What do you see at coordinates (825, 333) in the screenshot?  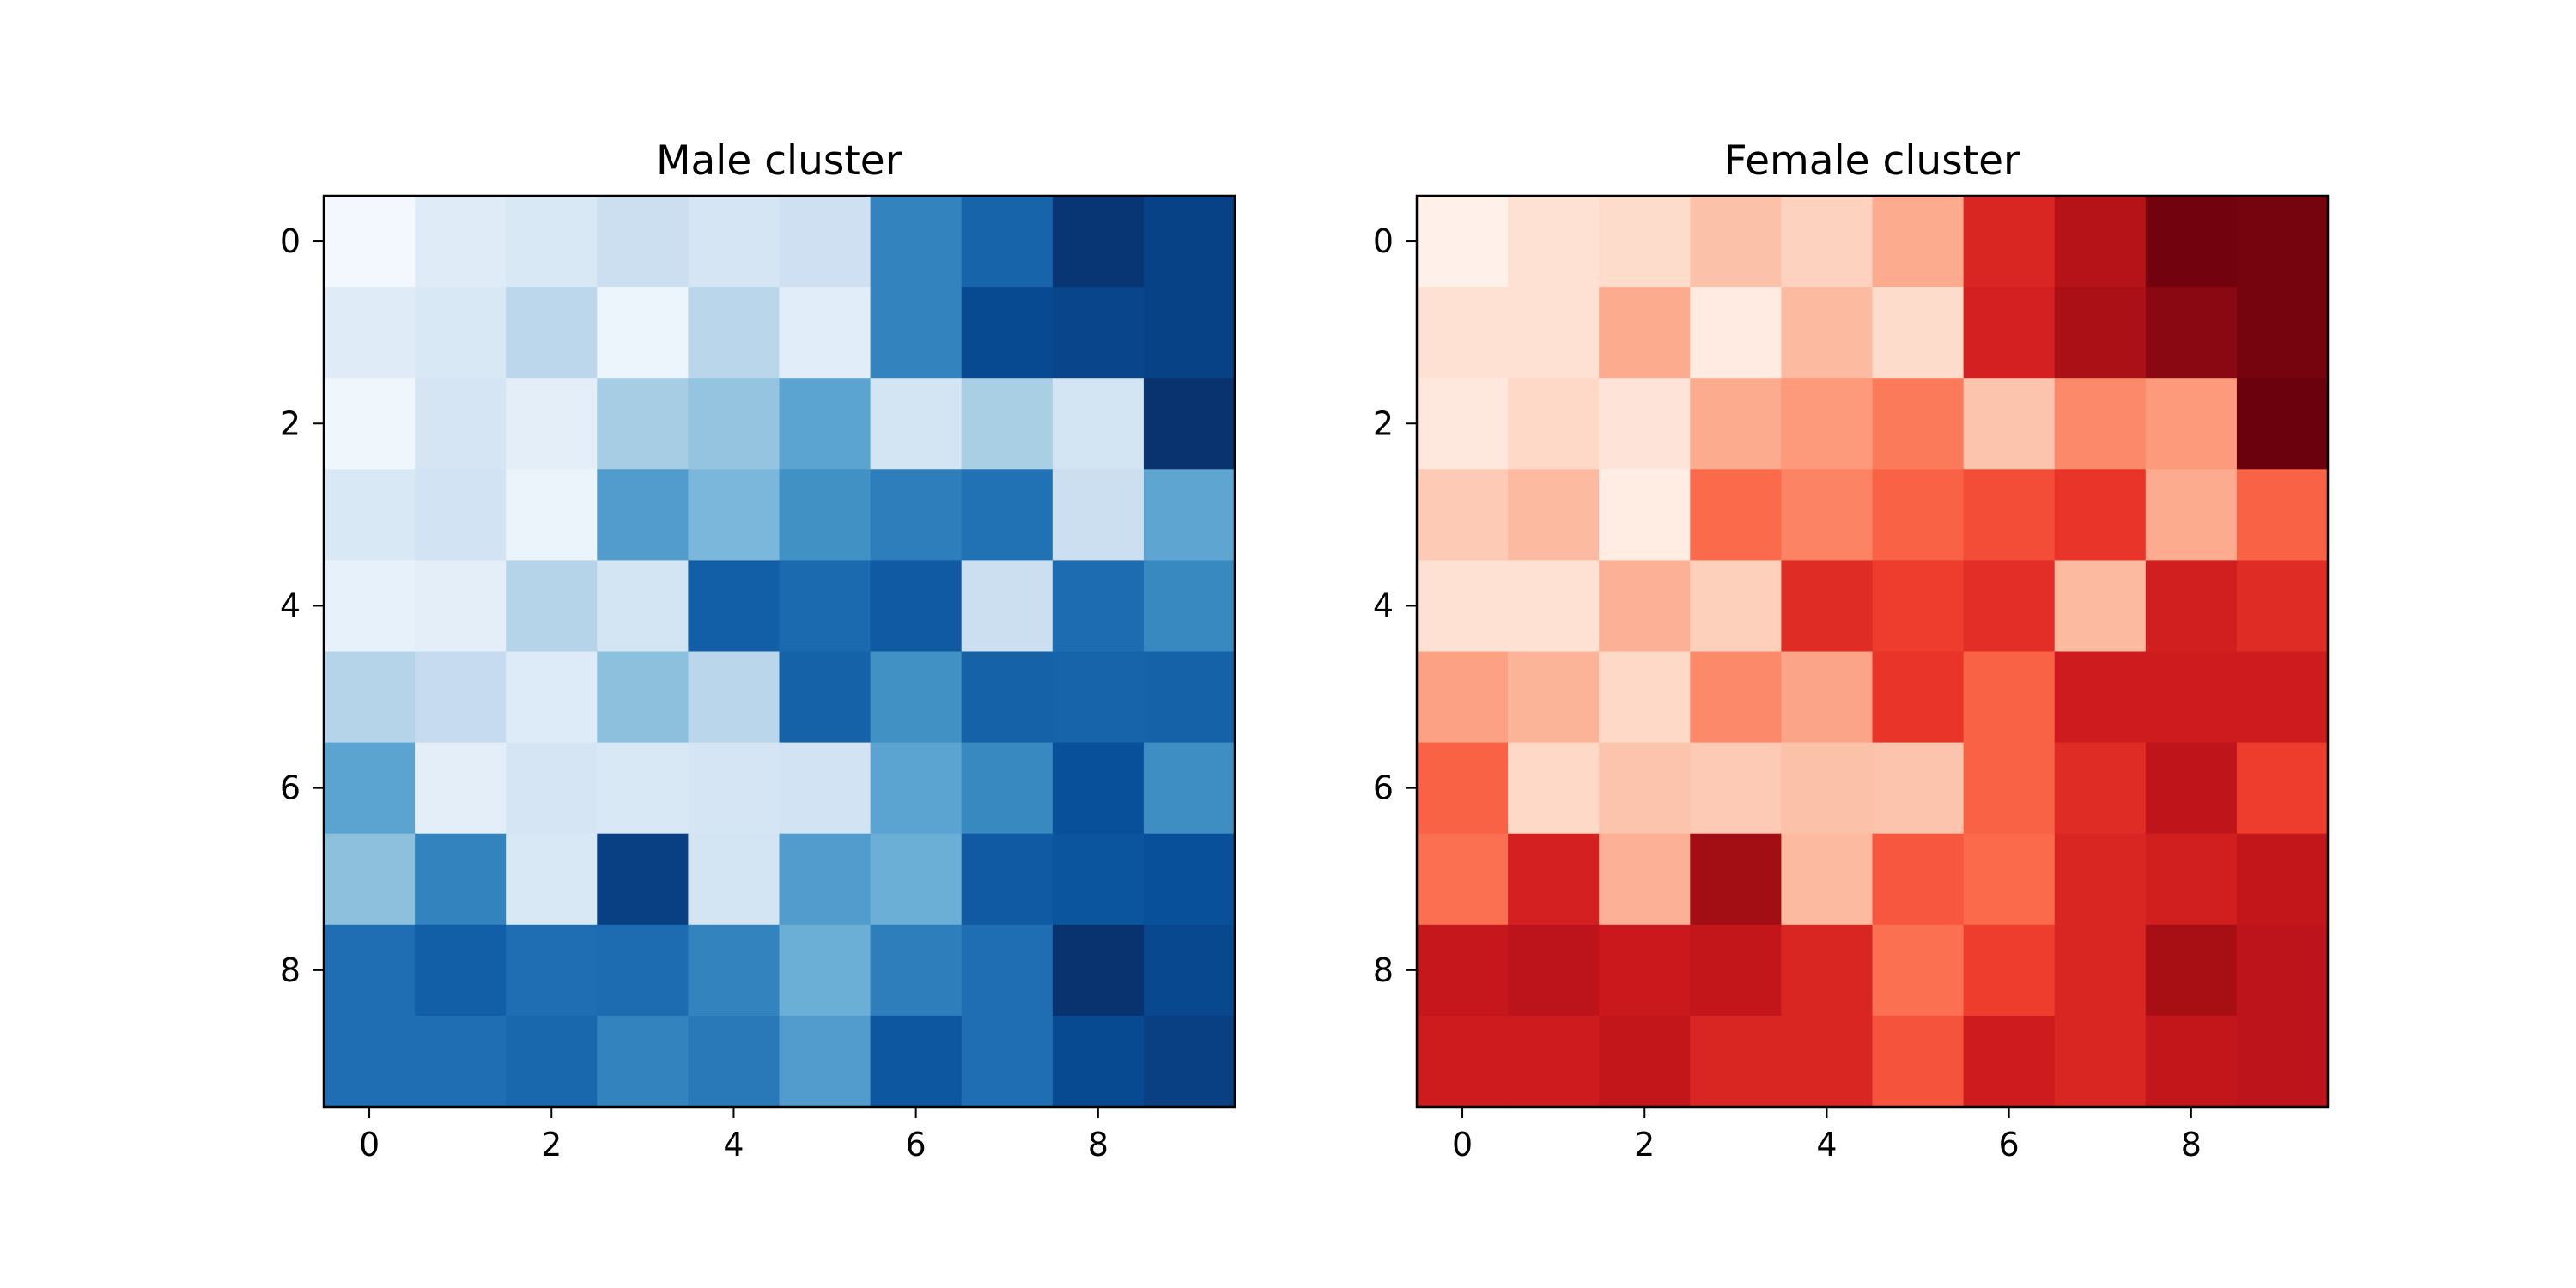 I see `heatmap-cell-r1-c5` at bounding box center [825, 333].